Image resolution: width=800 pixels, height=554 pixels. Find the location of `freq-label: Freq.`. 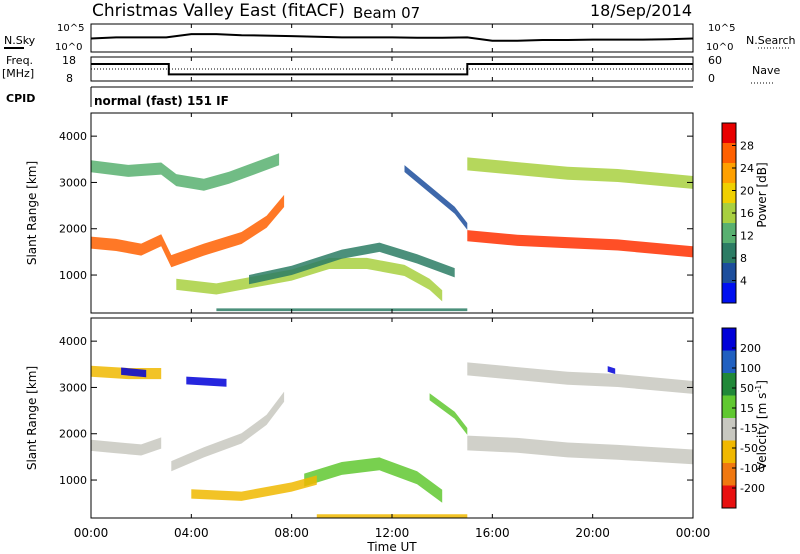

freq-label: Freq. is located at coordinates (19, 60).